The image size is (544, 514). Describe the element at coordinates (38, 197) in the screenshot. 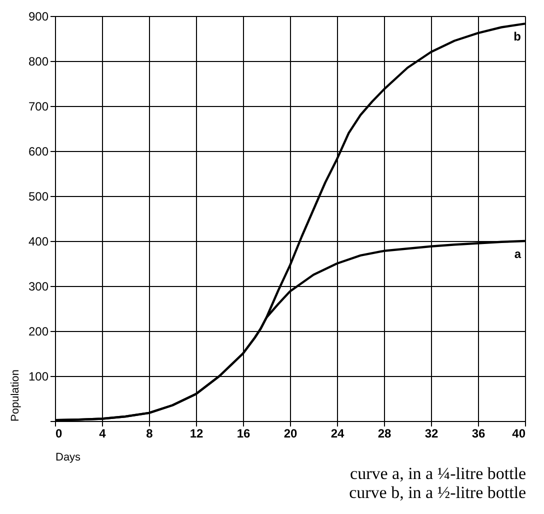

I see `y-tick-label: 500` at that location.